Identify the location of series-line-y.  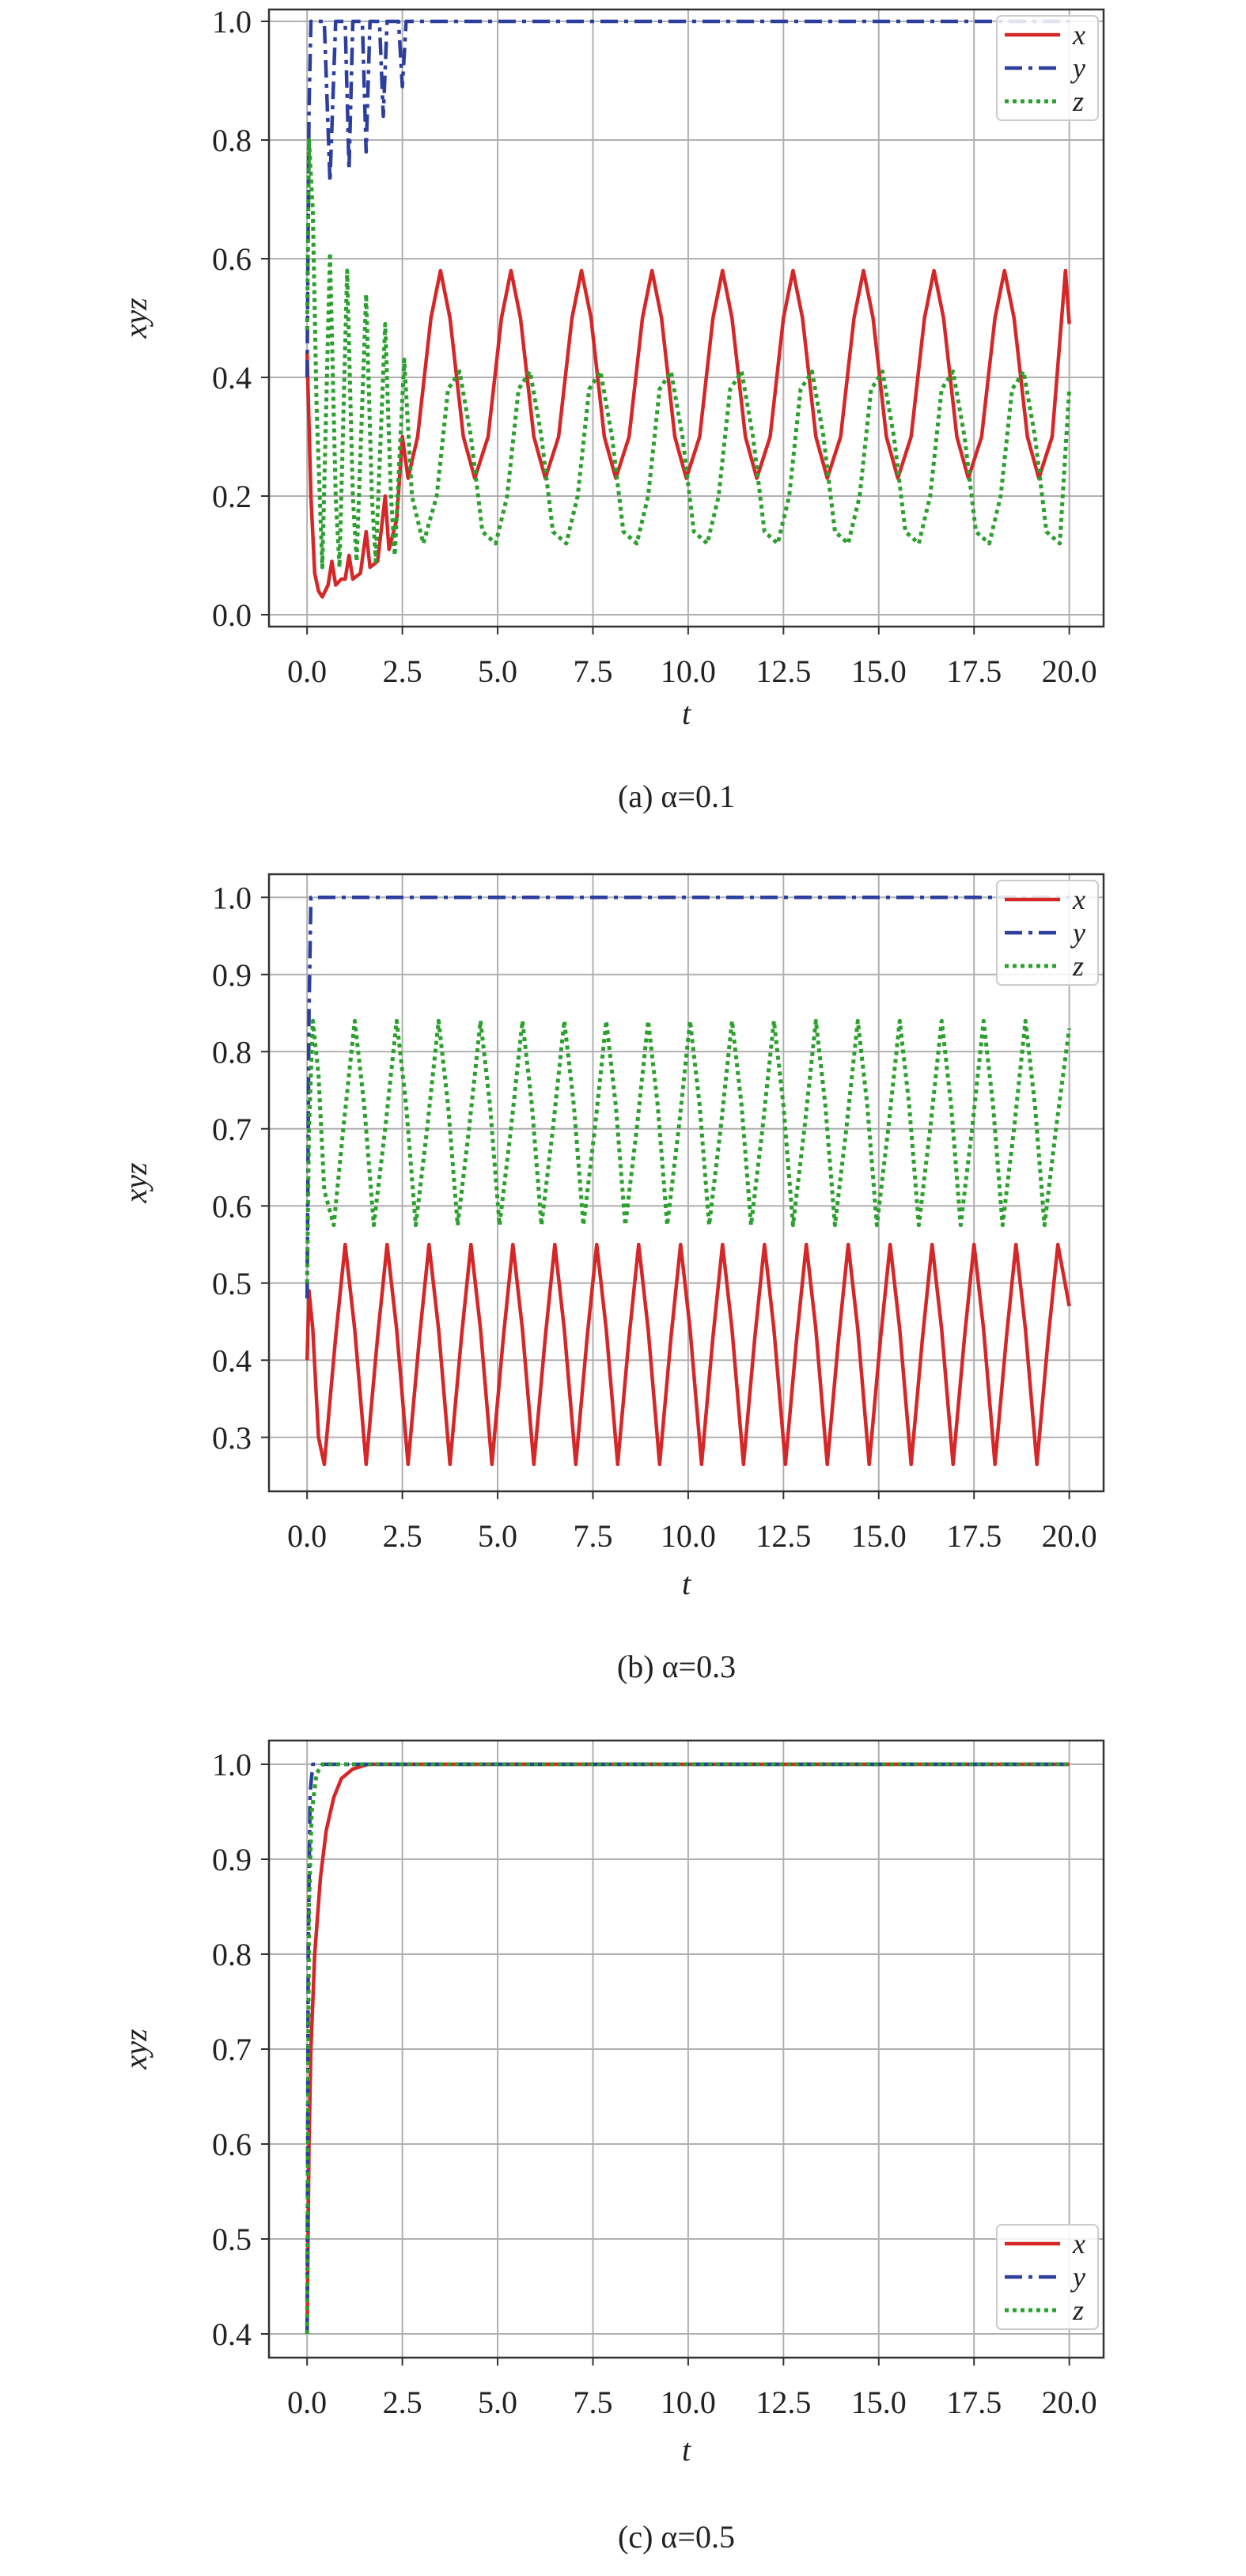
(687, 198).